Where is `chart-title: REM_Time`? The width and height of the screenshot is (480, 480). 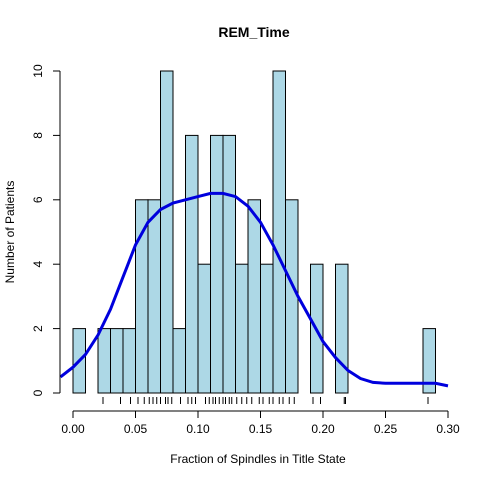
chart-title: REM_Time is located at coordinates (254, 32).